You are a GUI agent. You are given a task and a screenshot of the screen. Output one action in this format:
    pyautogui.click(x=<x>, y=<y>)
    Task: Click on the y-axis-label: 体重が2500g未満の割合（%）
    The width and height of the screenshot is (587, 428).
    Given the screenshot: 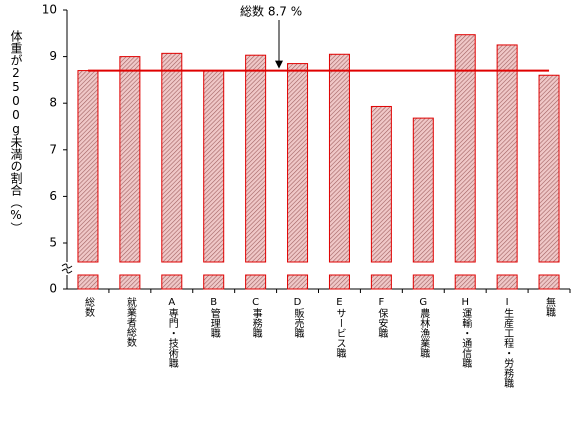 What is the action you would take?
    pyautogui.click(x=16, y=132)
    